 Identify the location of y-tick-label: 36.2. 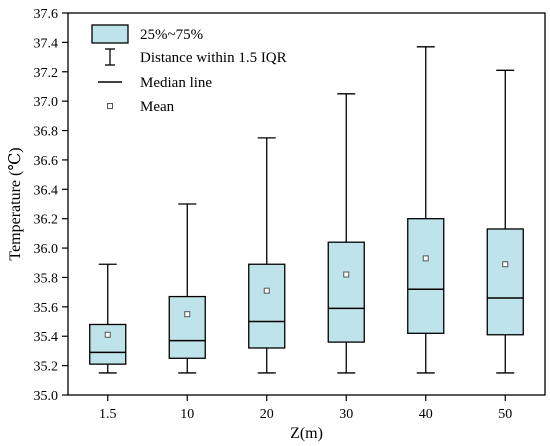
(46, 220).